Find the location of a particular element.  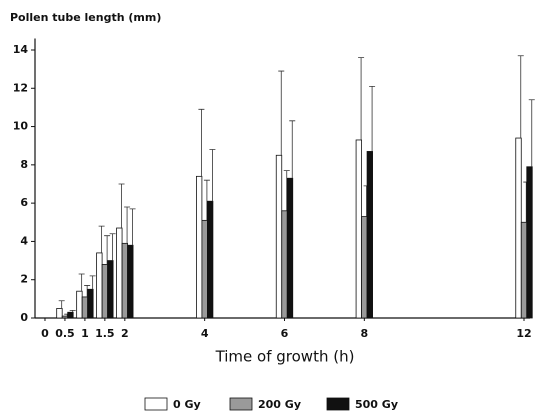

y-tick-label: 0 is located at coordinates (24, 317).